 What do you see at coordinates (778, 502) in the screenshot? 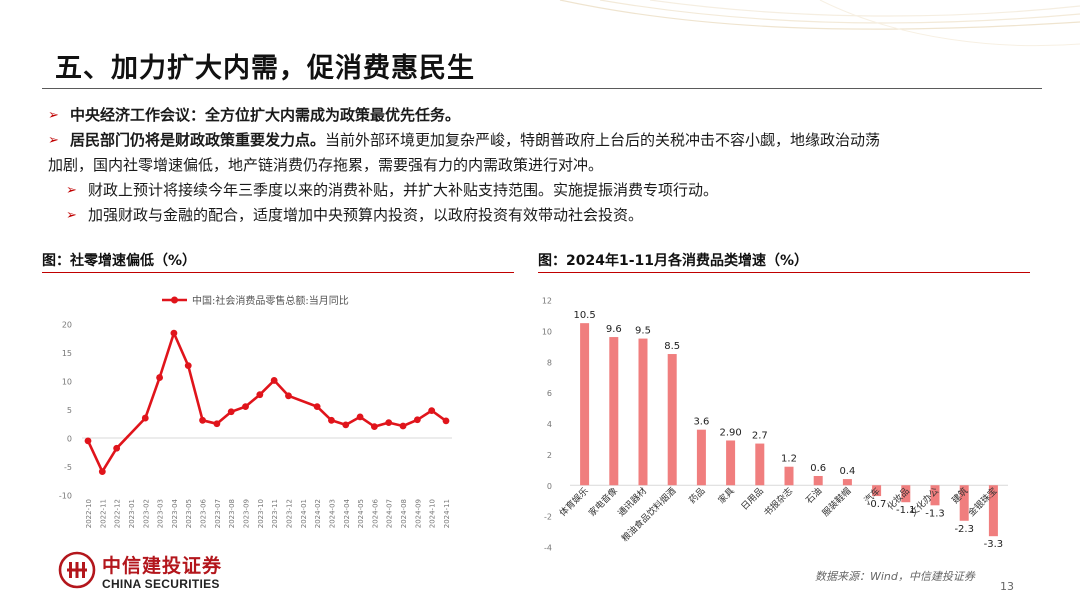
I see `x-tick-label: 书报杂志` at bounding box center [778, 502].